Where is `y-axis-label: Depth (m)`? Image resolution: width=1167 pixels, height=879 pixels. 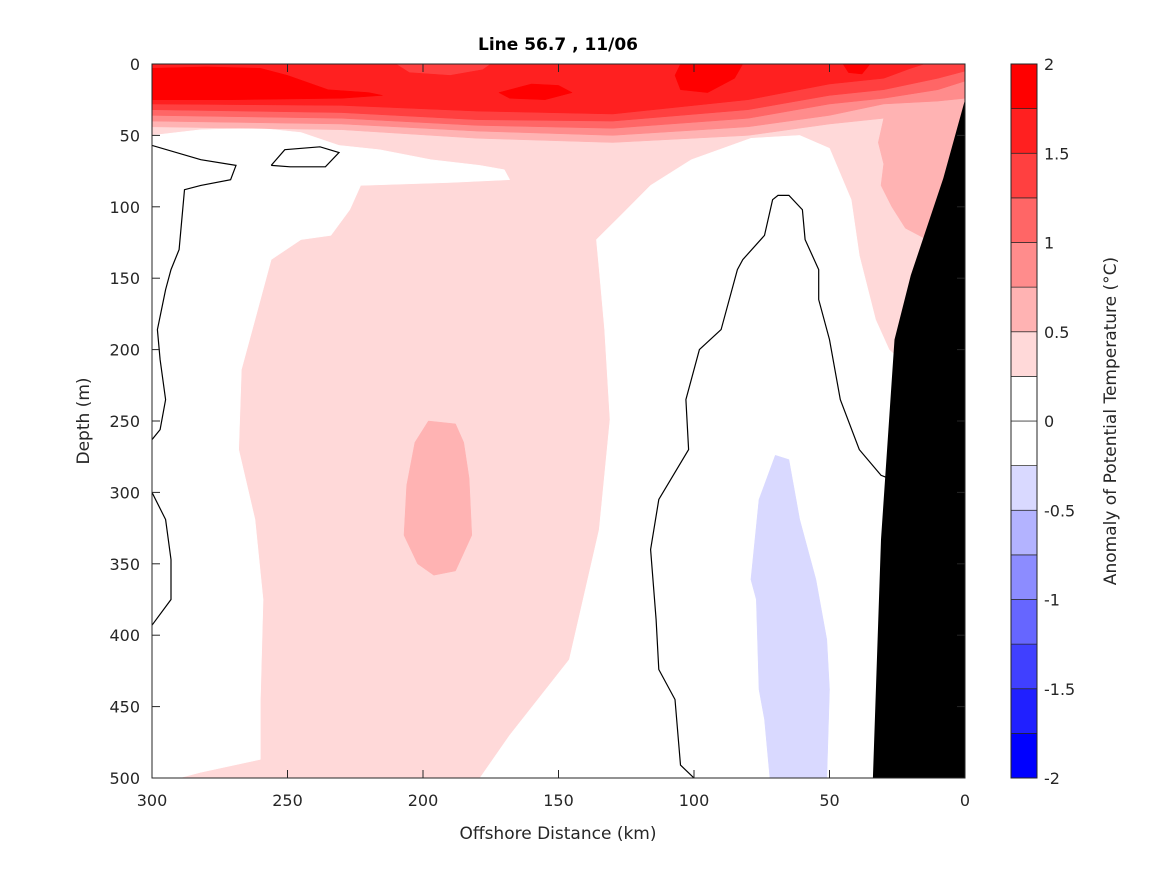
y-axis-label: Depth (m) is located at coordinates (84, 420).